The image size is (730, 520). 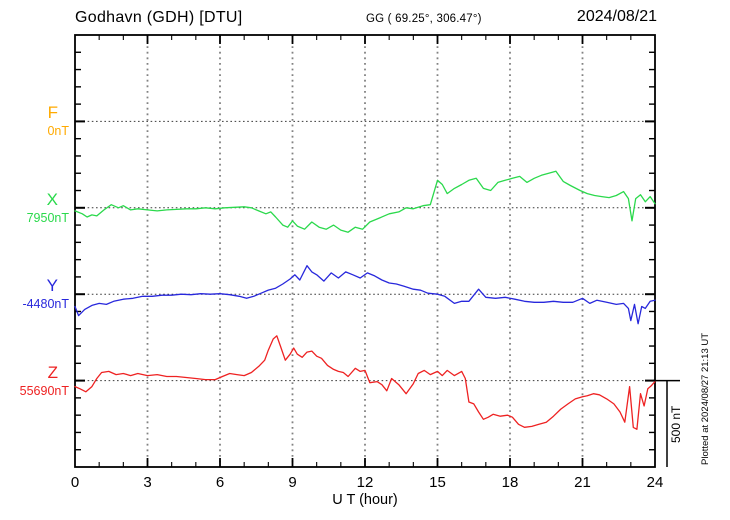 What do you see at coordinates (582, 482) in the screenshot?
I see `x-tick-label: 21` at bounding box center [582, 482].